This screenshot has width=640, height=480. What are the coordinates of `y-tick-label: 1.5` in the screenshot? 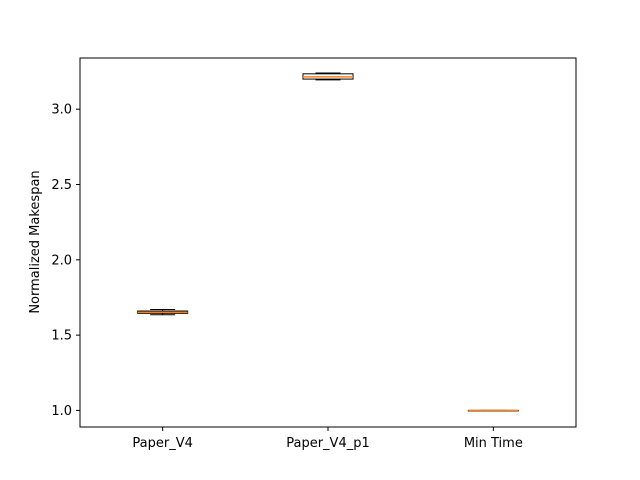 It's located at (61, 336).